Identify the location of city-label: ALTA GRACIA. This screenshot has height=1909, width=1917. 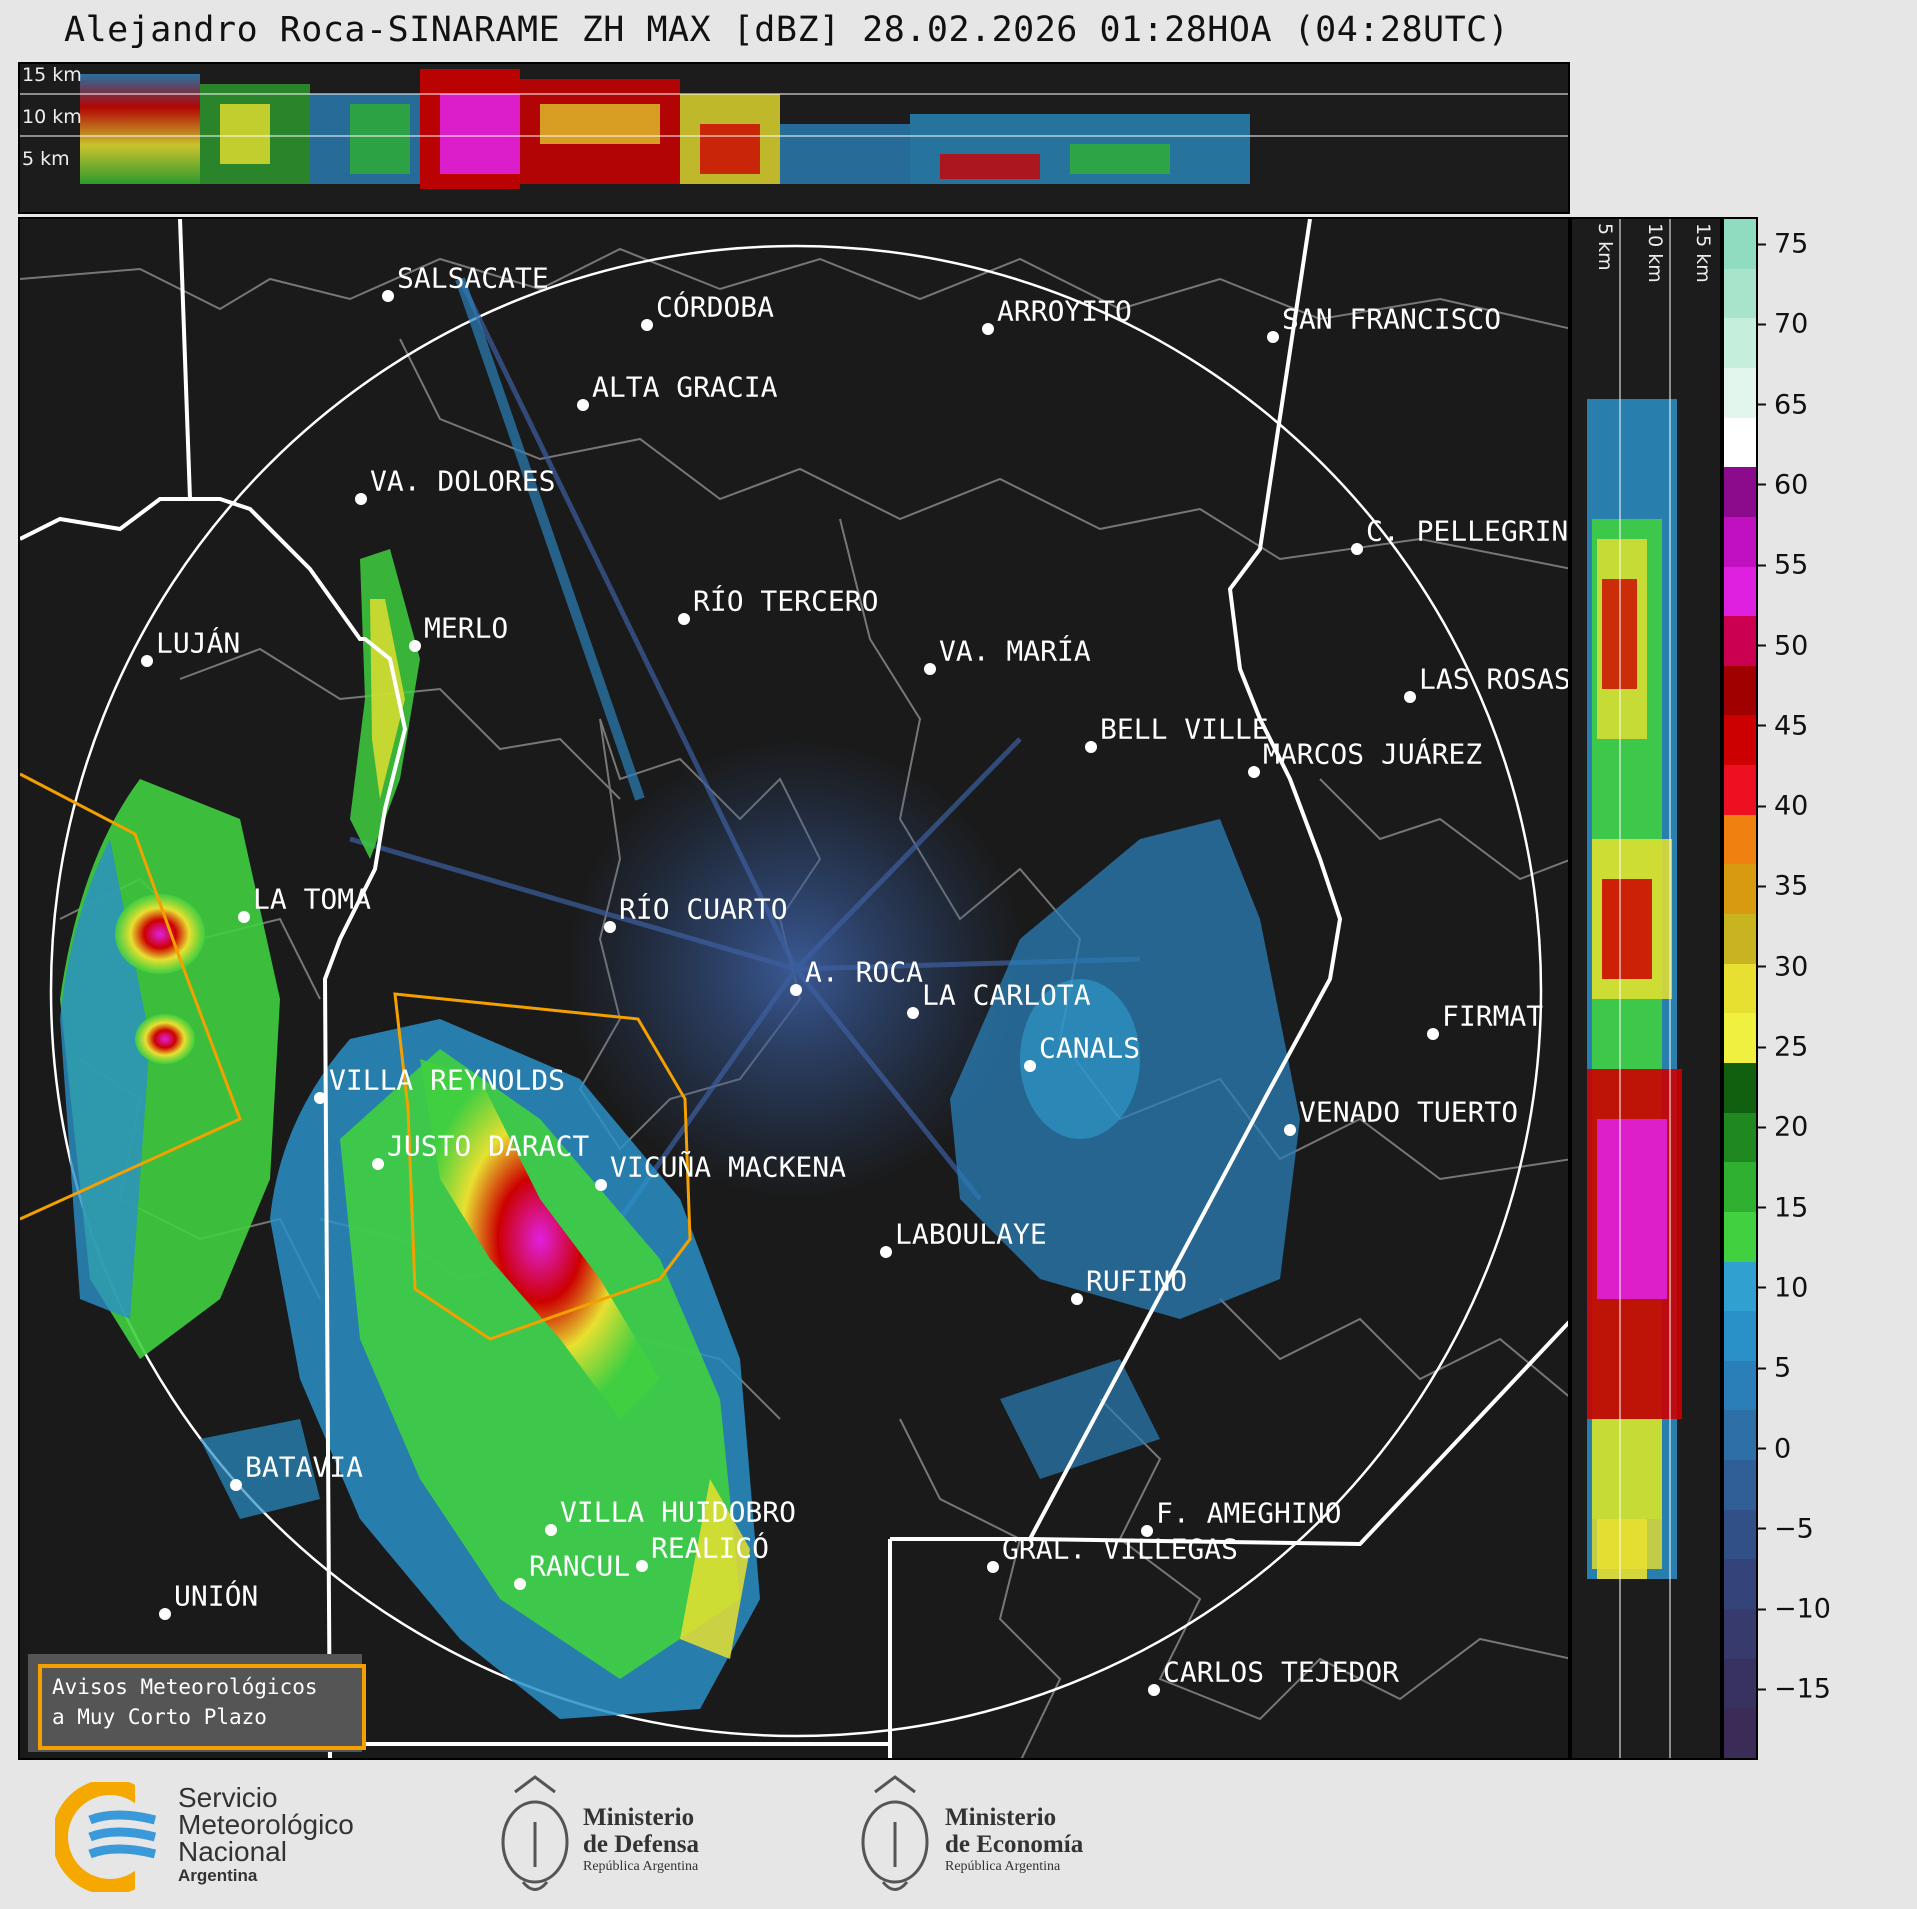
(685, 387).